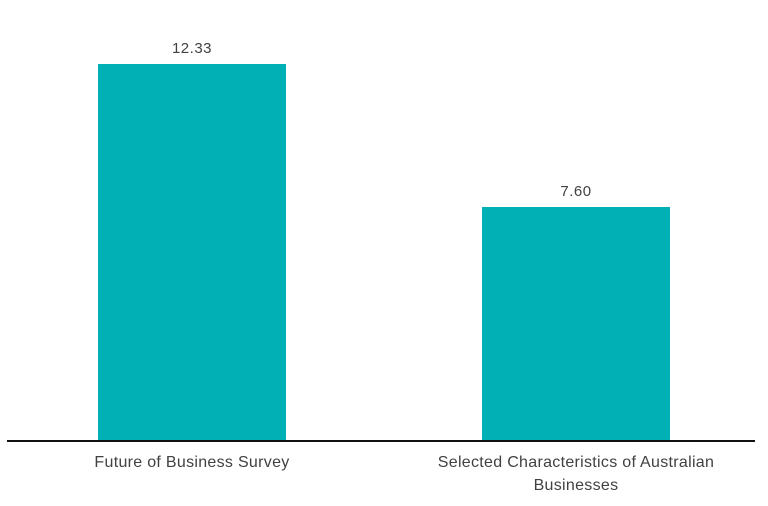 Image resolution: width=768 pixels, height=506 pixels. I want to click on bar, so click(576, 324).